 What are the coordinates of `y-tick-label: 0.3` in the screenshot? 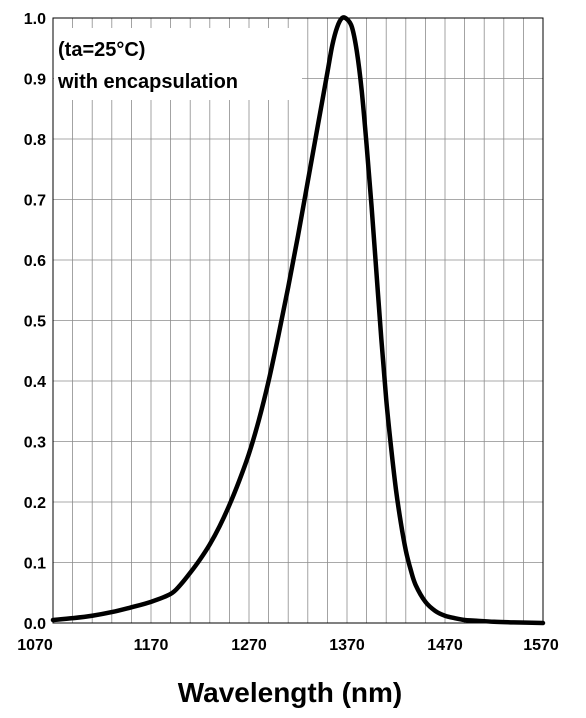 It's located at (35, 443).